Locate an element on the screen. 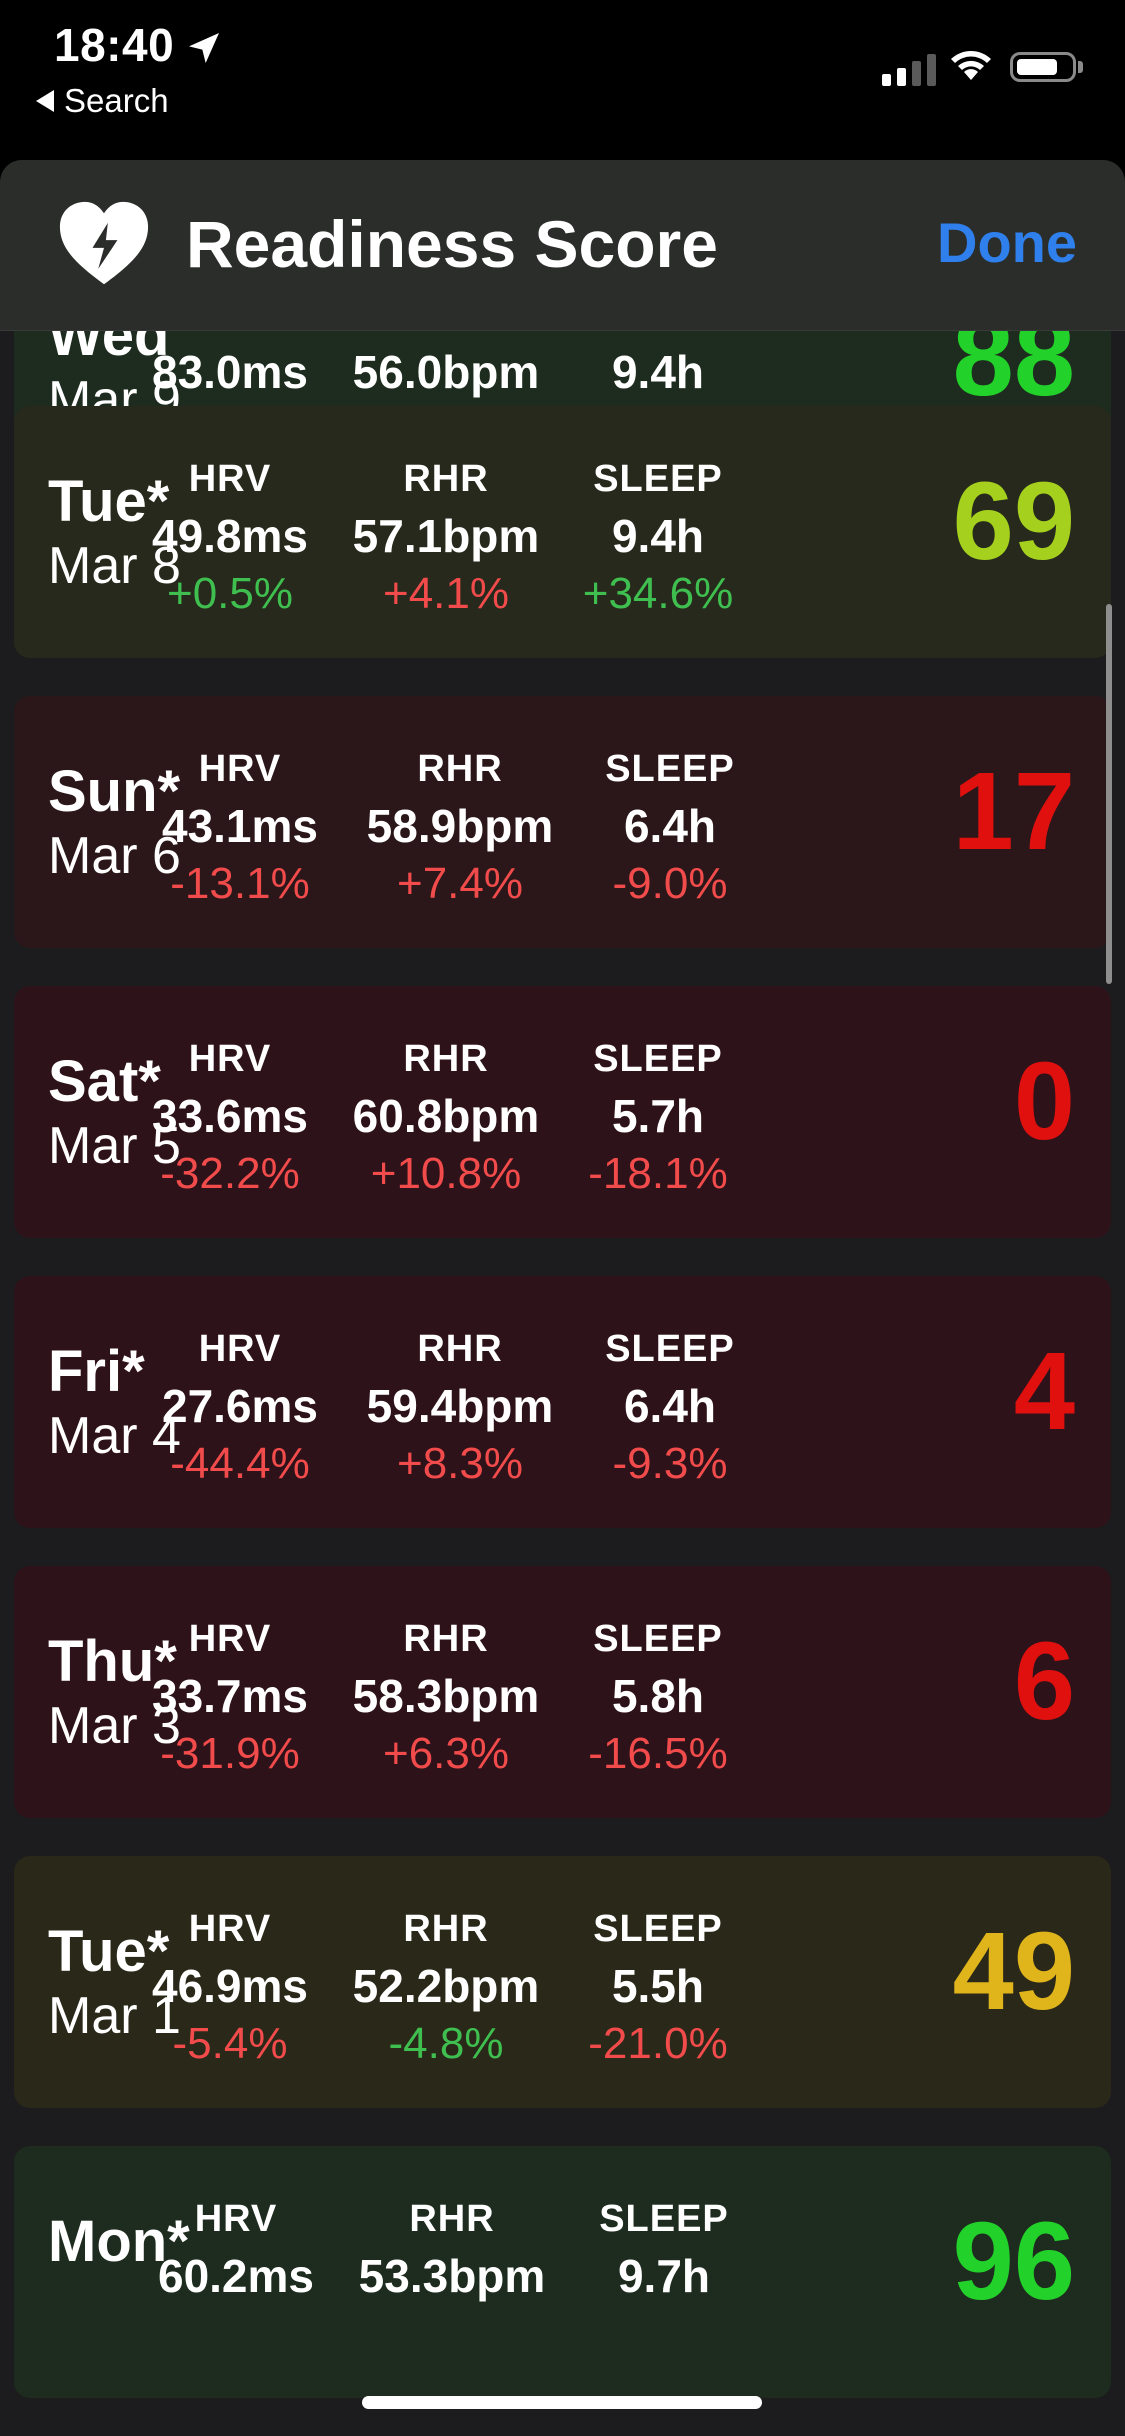  rhr-delta: +10.8% is located at coordinates (446, 1174).